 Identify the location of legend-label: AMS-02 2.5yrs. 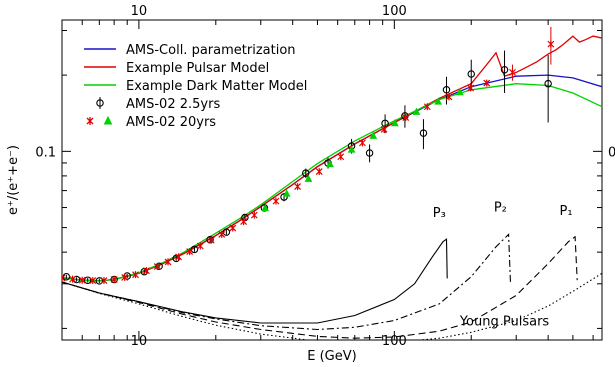
(173, 104).